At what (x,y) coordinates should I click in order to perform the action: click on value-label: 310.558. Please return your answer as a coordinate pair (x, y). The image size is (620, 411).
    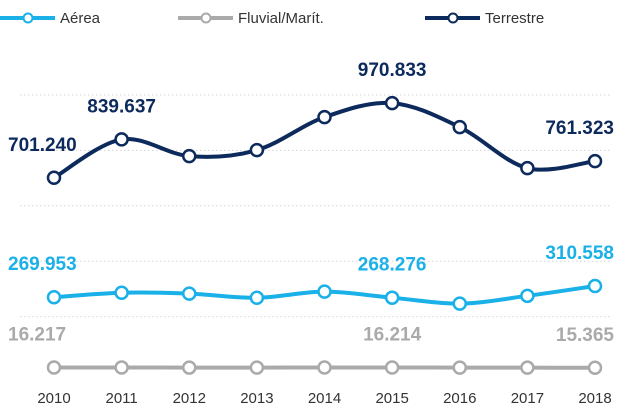
    Looking at the image, I should click on (579, 253).